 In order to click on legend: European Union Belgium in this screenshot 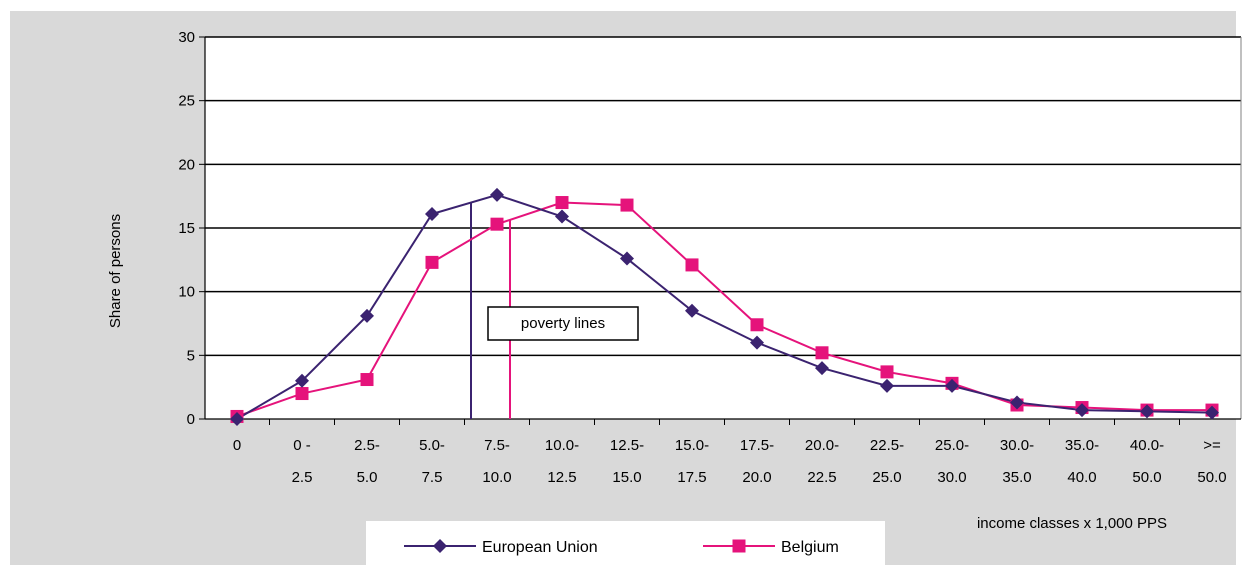, I will do `click(625, 545)`.